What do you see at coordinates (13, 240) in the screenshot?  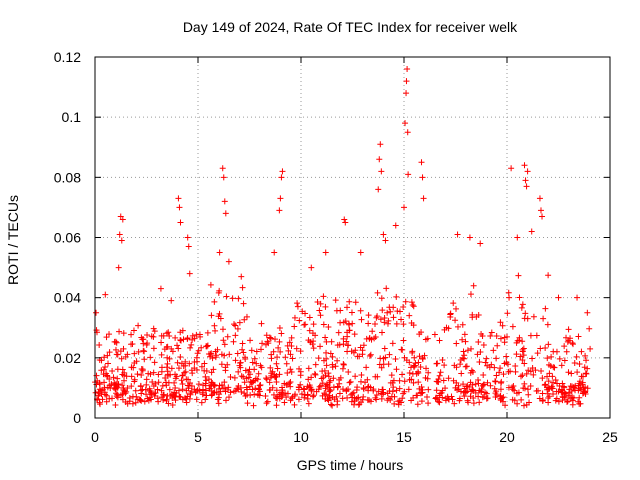 I see `y-axis-label: ROTI / TECUs` at bounding box center [13, 240].